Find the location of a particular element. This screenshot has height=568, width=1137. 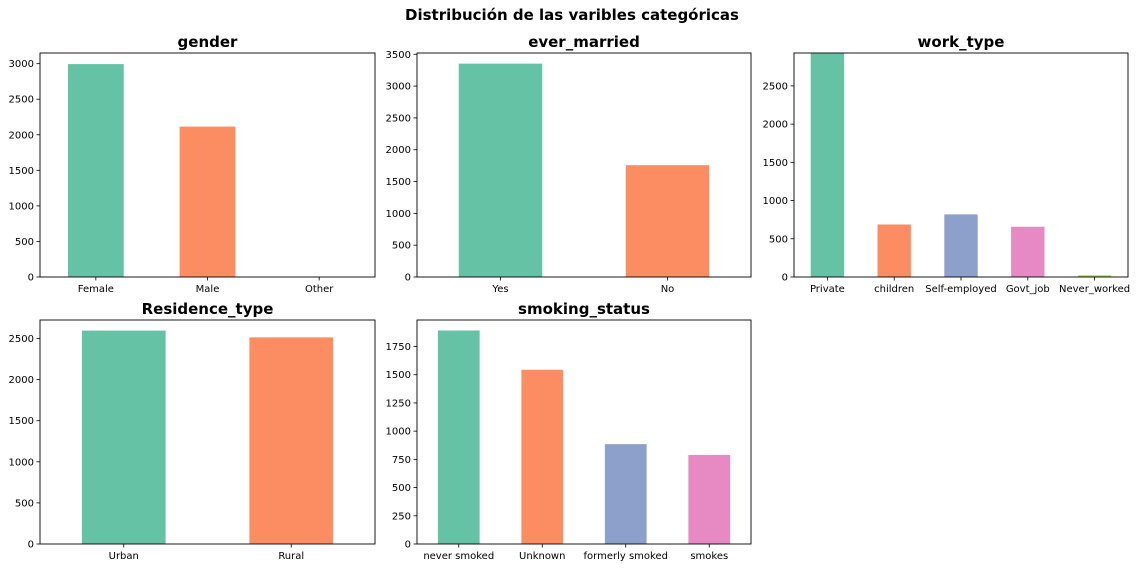

bar-Rural is located at coordinates (291, 440).